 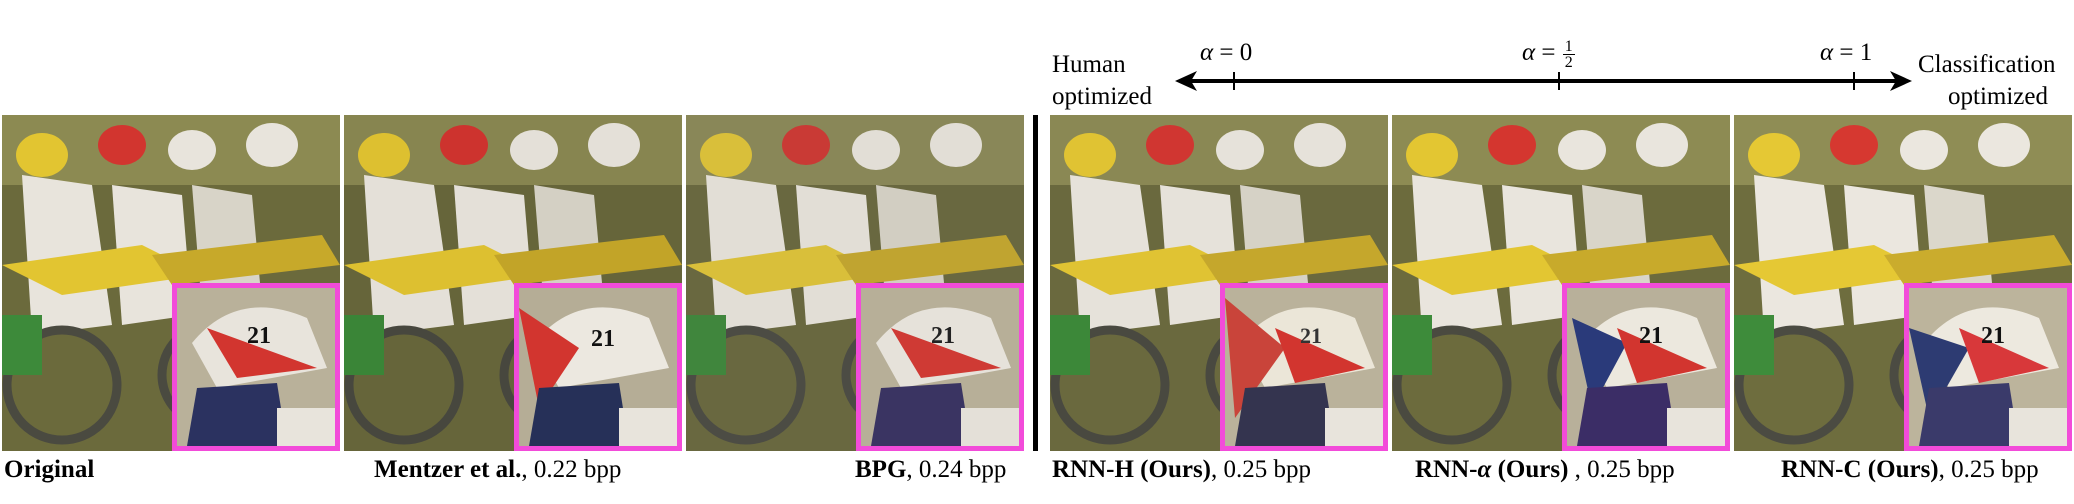 What do you see at coordinates (171, 283) in the screenshot?
I see `panel-original: 21` at bounding box center [171, 283].